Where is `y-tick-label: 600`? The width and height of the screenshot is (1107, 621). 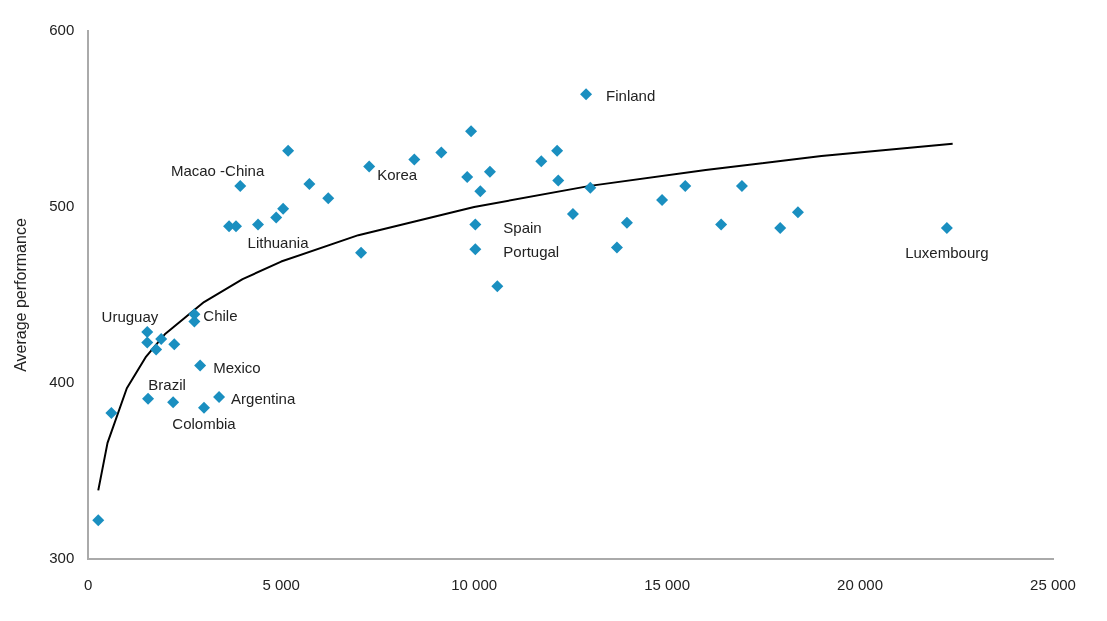
y-tick-label: 600 is located at coordinates (62, 30).